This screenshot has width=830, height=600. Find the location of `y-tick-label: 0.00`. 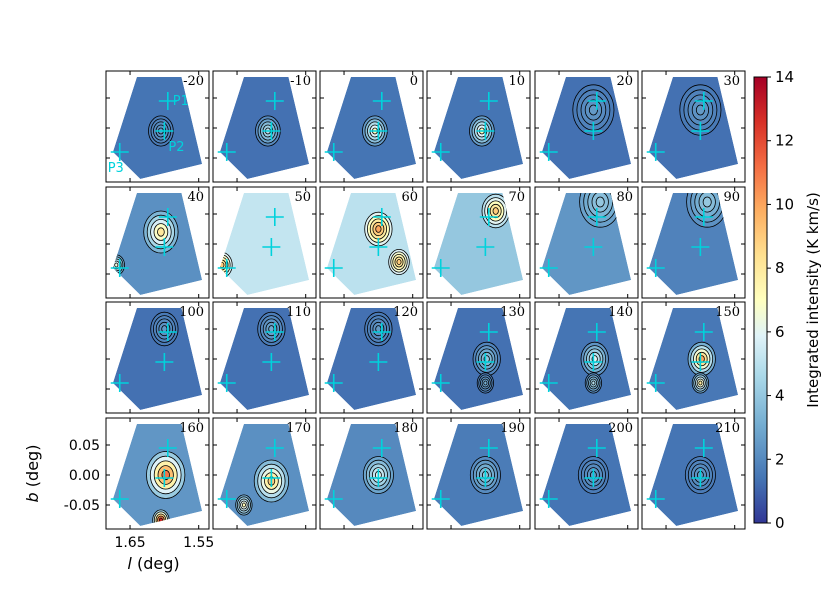

y-tick-label: 0.00 is located at coordinates (84, 476).